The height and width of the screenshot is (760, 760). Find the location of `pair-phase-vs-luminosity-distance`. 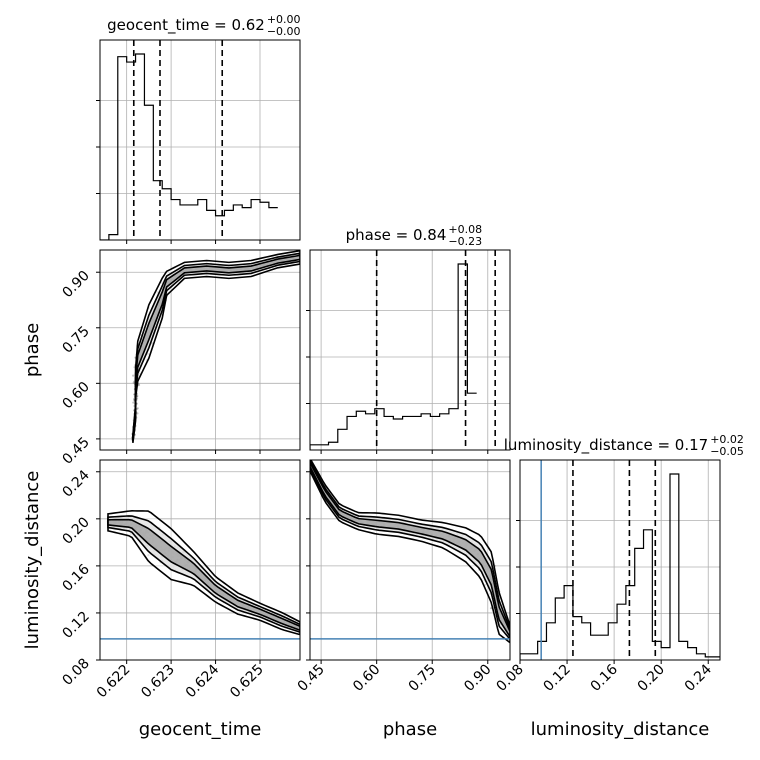

pair-phase-vs-luminosity-distance is located at coordinates (410, 560).